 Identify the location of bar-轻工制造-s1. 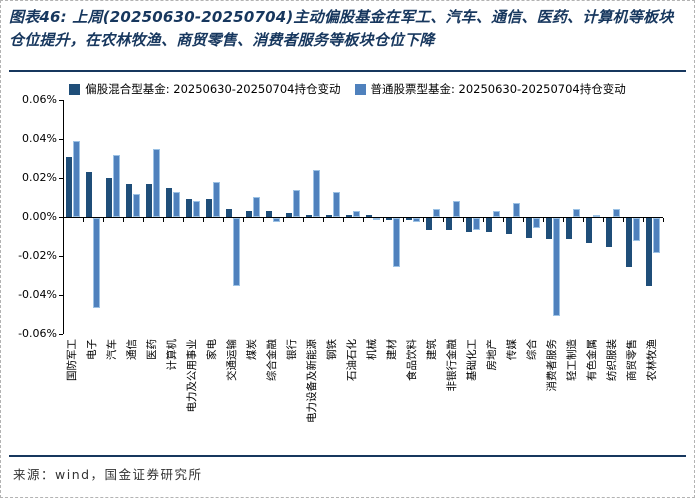
(576, 213).